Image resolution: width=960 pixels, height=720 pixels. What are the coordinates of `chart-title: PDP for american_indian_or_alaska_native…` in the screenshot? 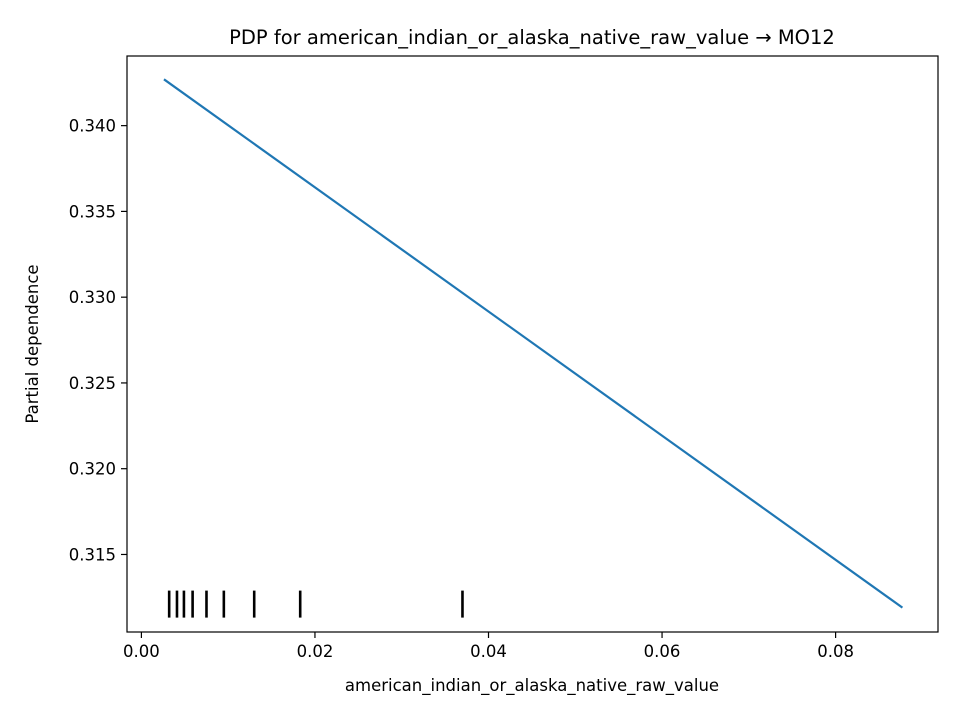 It's located at (532, 37).